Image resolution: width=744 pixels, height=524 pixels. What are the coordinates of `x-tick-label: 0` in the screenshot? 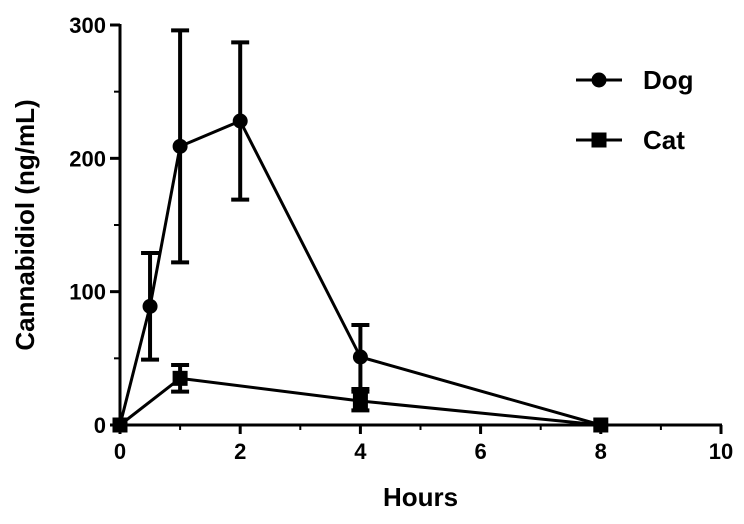 It's located at (120, 451).